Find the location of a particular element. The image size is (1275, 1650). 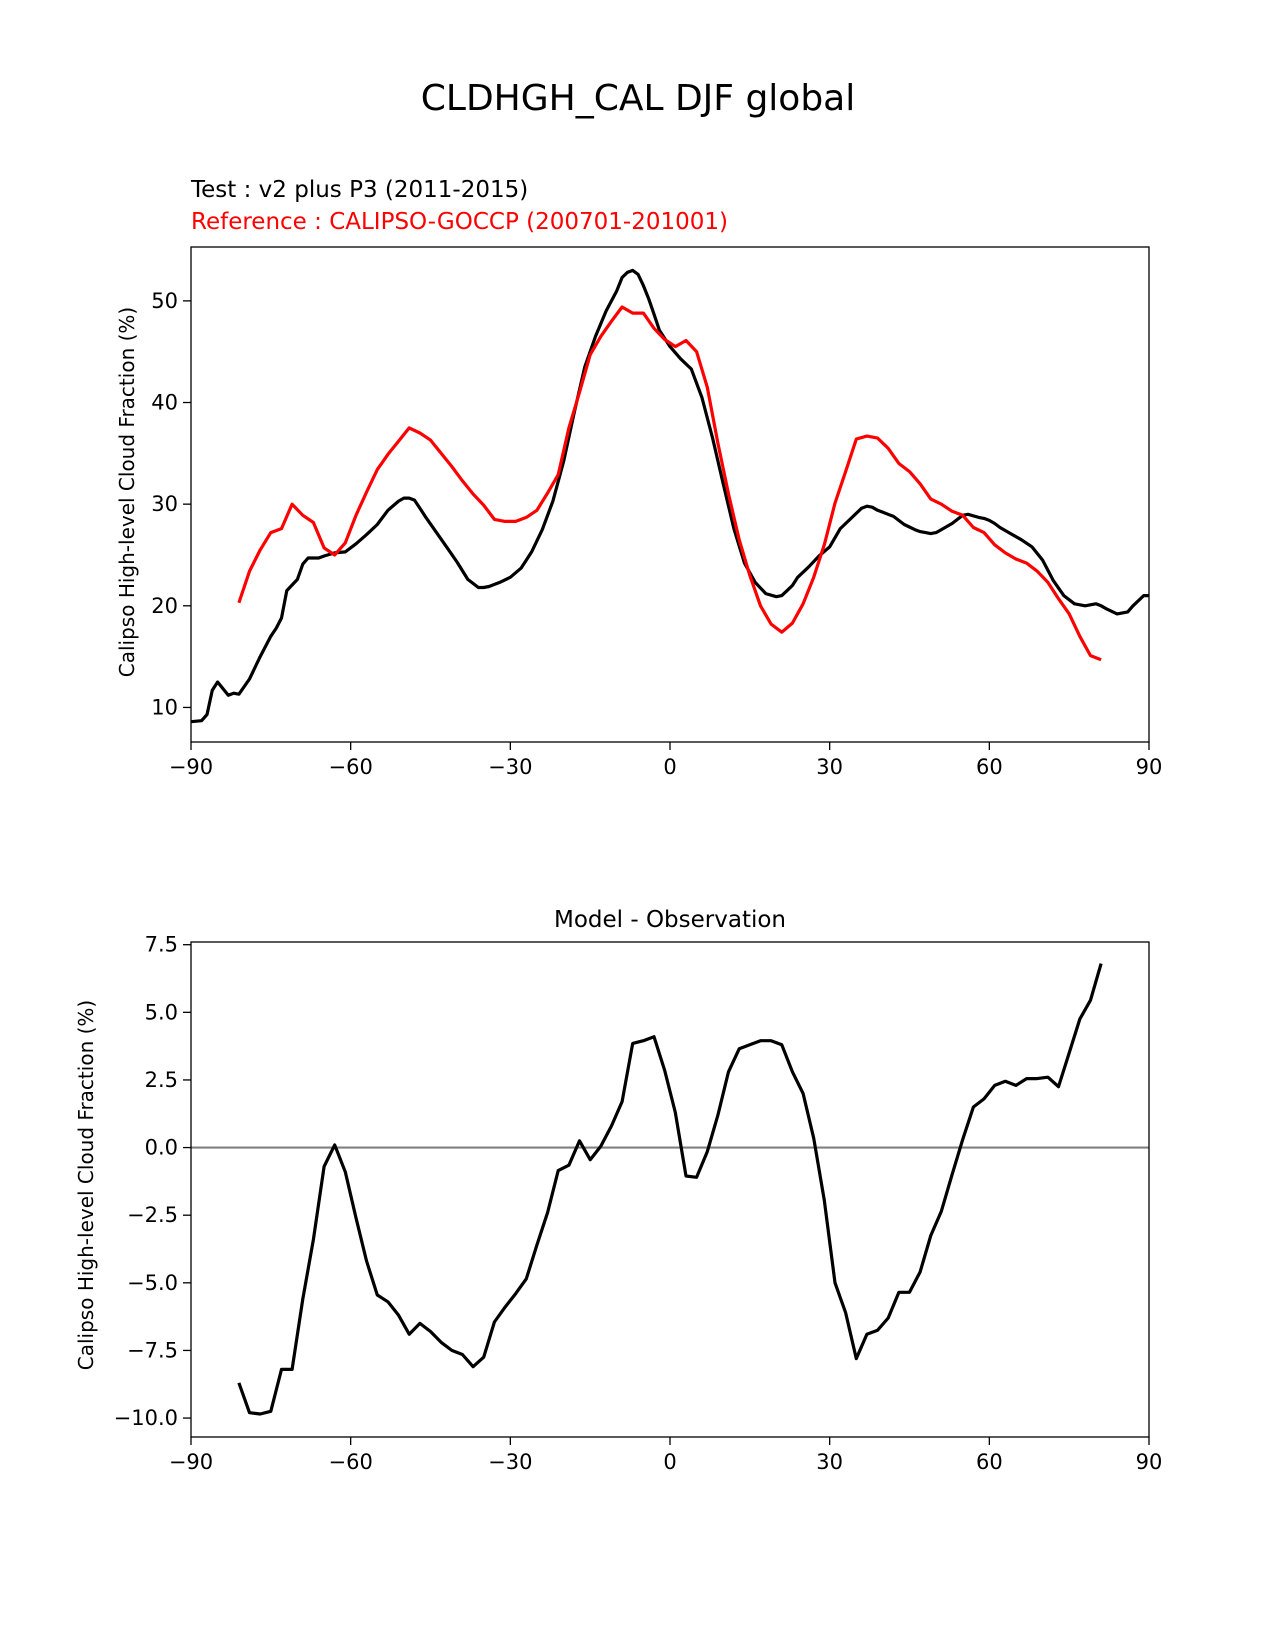

top-x-tick-label: 60 is located at coordinates (989, 767).